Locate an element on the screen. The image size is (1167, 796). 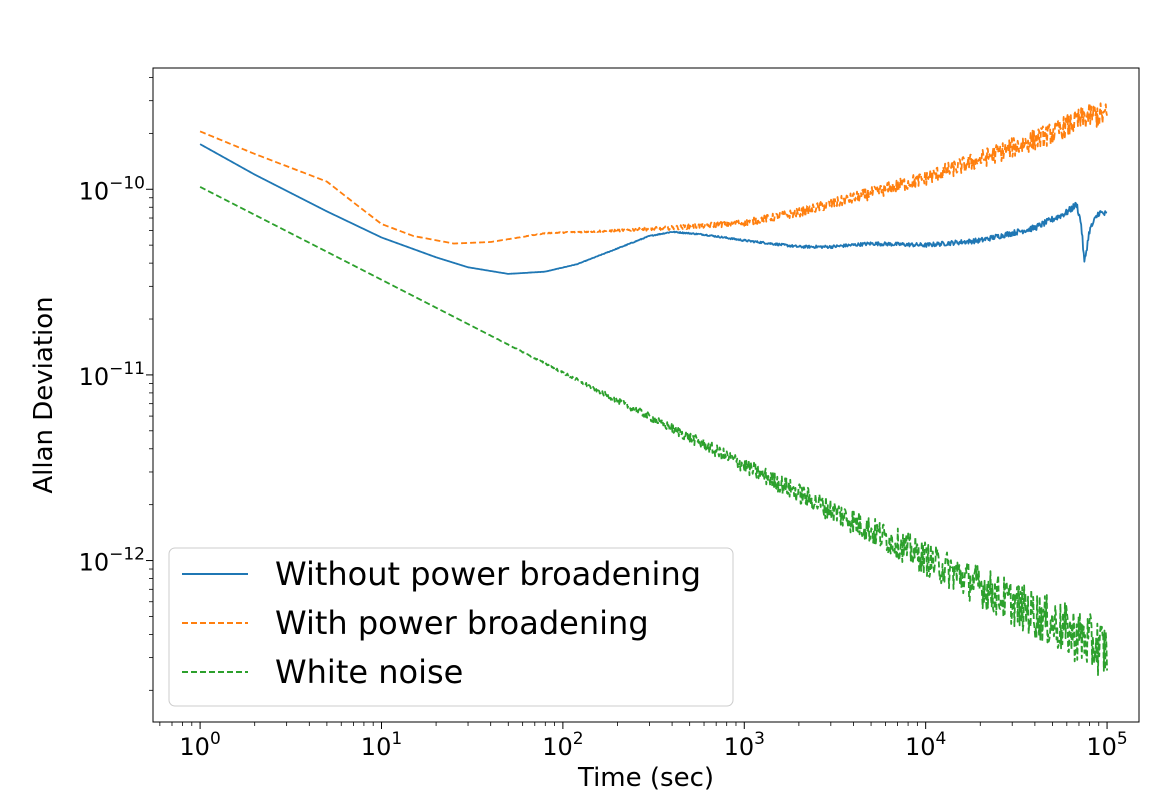
legend-box is located at coordinates (451, 627).